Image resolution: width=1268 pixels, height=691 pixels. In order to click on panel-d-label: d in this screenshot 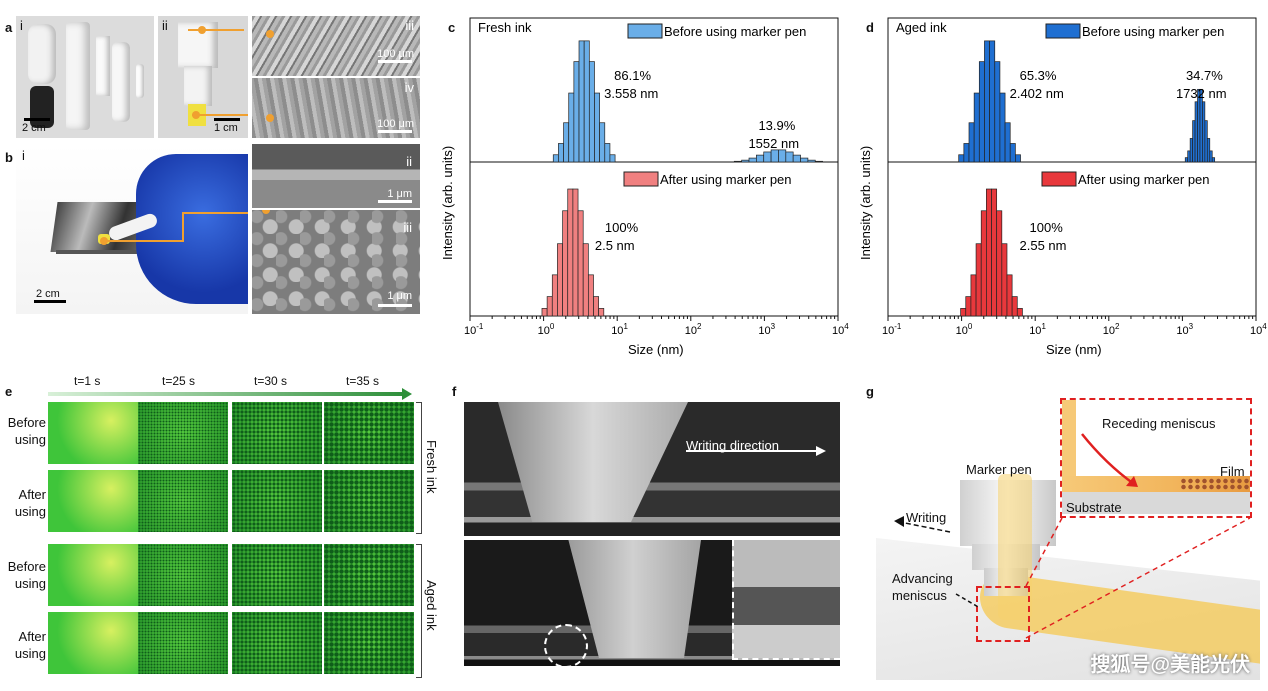, I will do `click(870, 27)`.